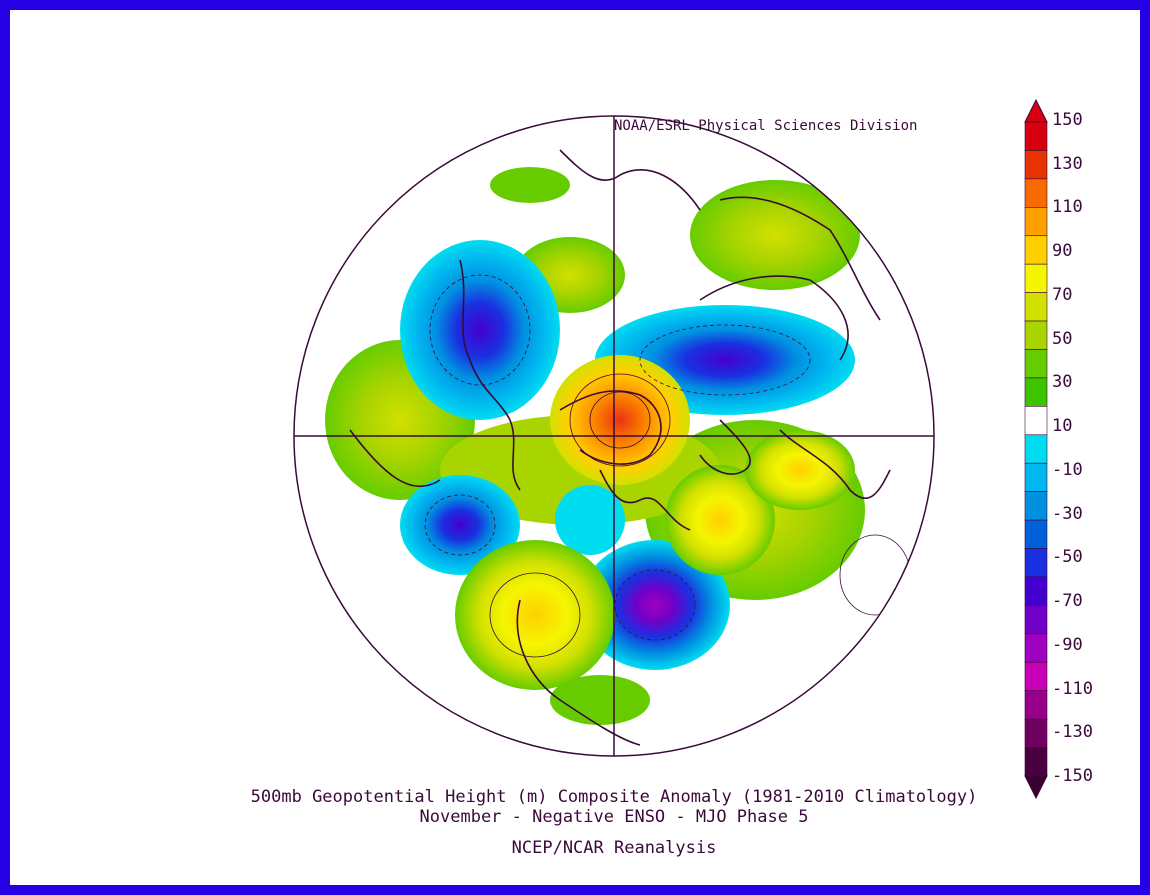 This screenshot has height=895, width=1150. Describe the element at coordinates (1067, 557) in the screenshot. I see `colorbar-label: -50` at that location.